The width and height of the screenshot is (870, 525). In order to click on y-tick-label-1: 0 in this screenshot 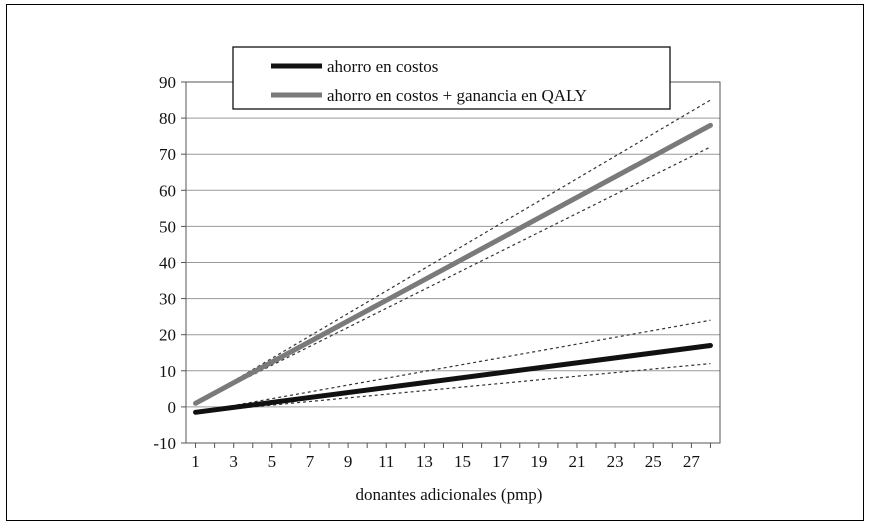, I will do `click(172, 407)`.